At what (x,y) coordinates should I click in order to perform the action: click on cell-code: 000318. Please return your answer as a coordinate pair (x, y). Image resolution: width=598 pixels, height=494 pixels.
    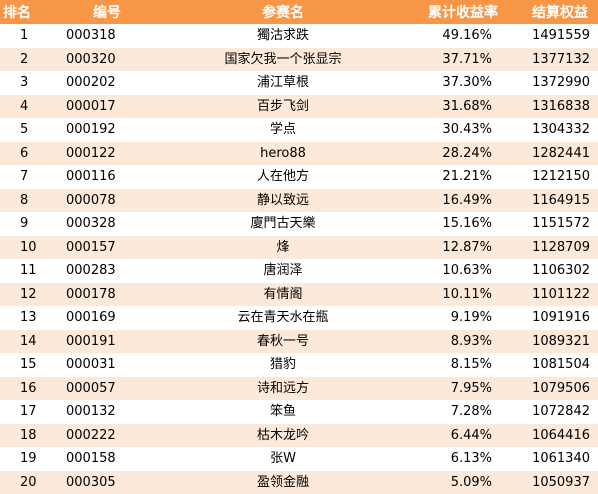
    Looking at the image, I should click on (107, 36).